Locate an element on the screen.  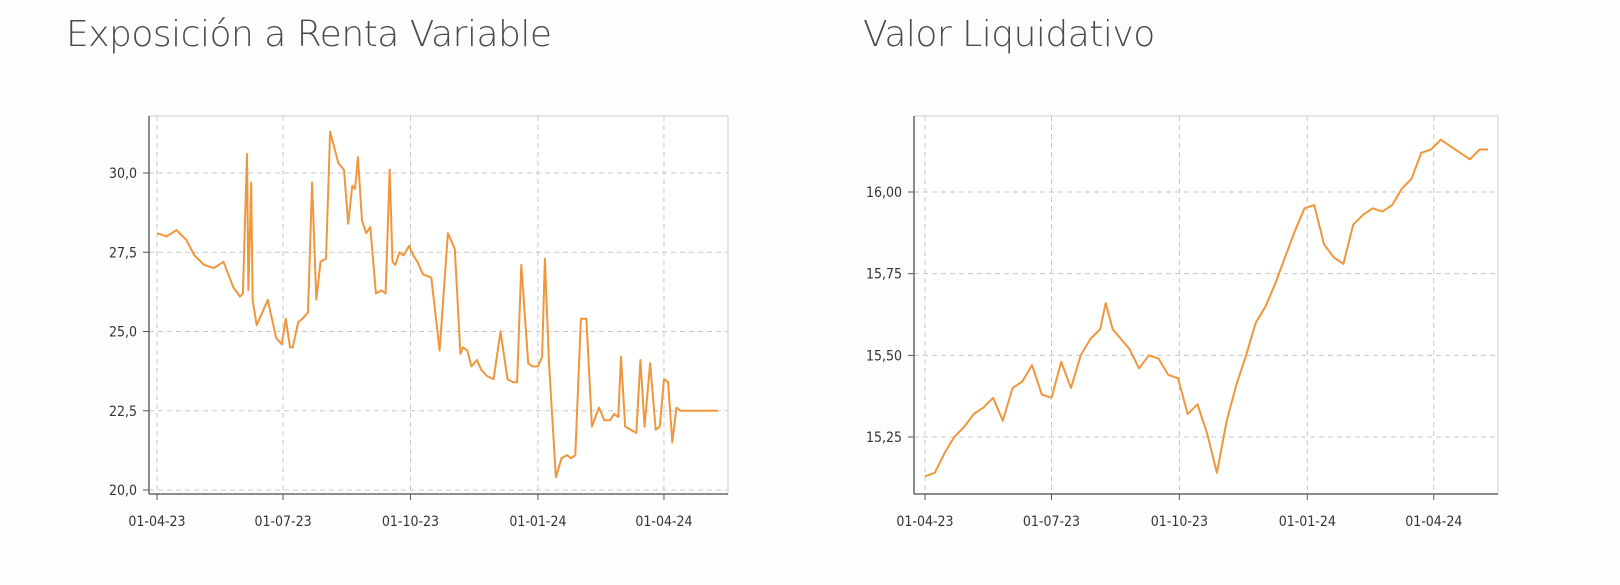
y-tick-label: 15,25 is located at coordinates (884, 438).